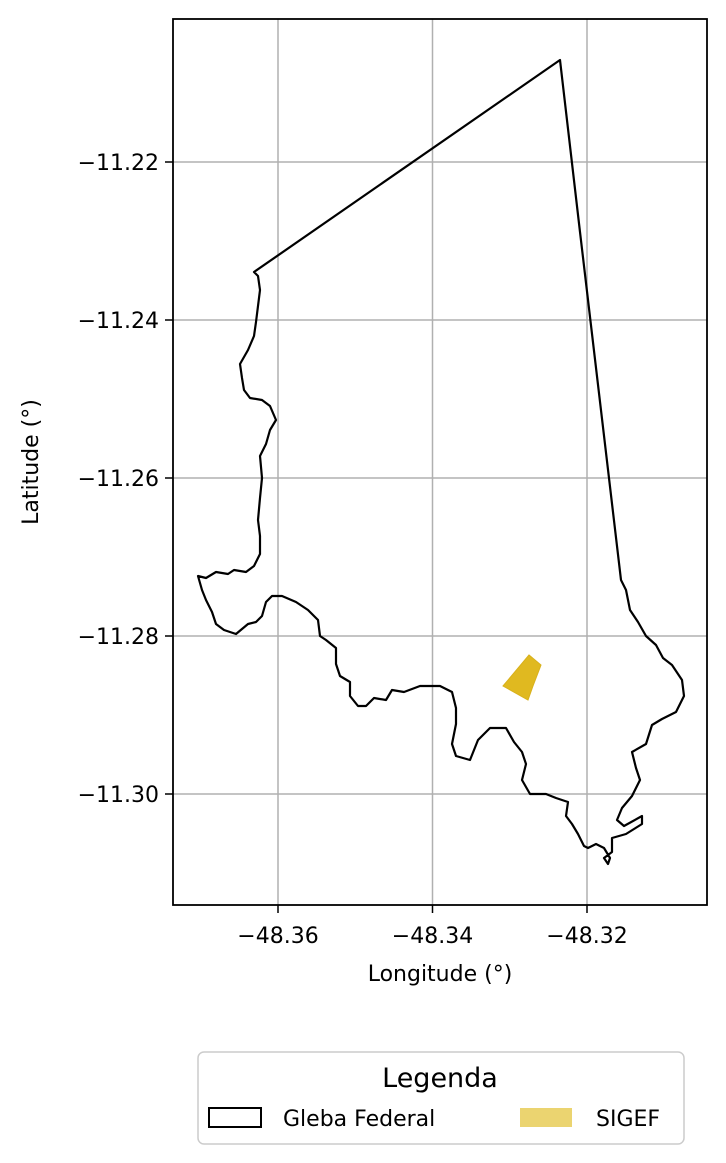 This screenshot has height=1163, width=726. Describe the element at coordinates (31, 462) in the screenshot. I see `y-axis-title: Latitude (°)` at that location.